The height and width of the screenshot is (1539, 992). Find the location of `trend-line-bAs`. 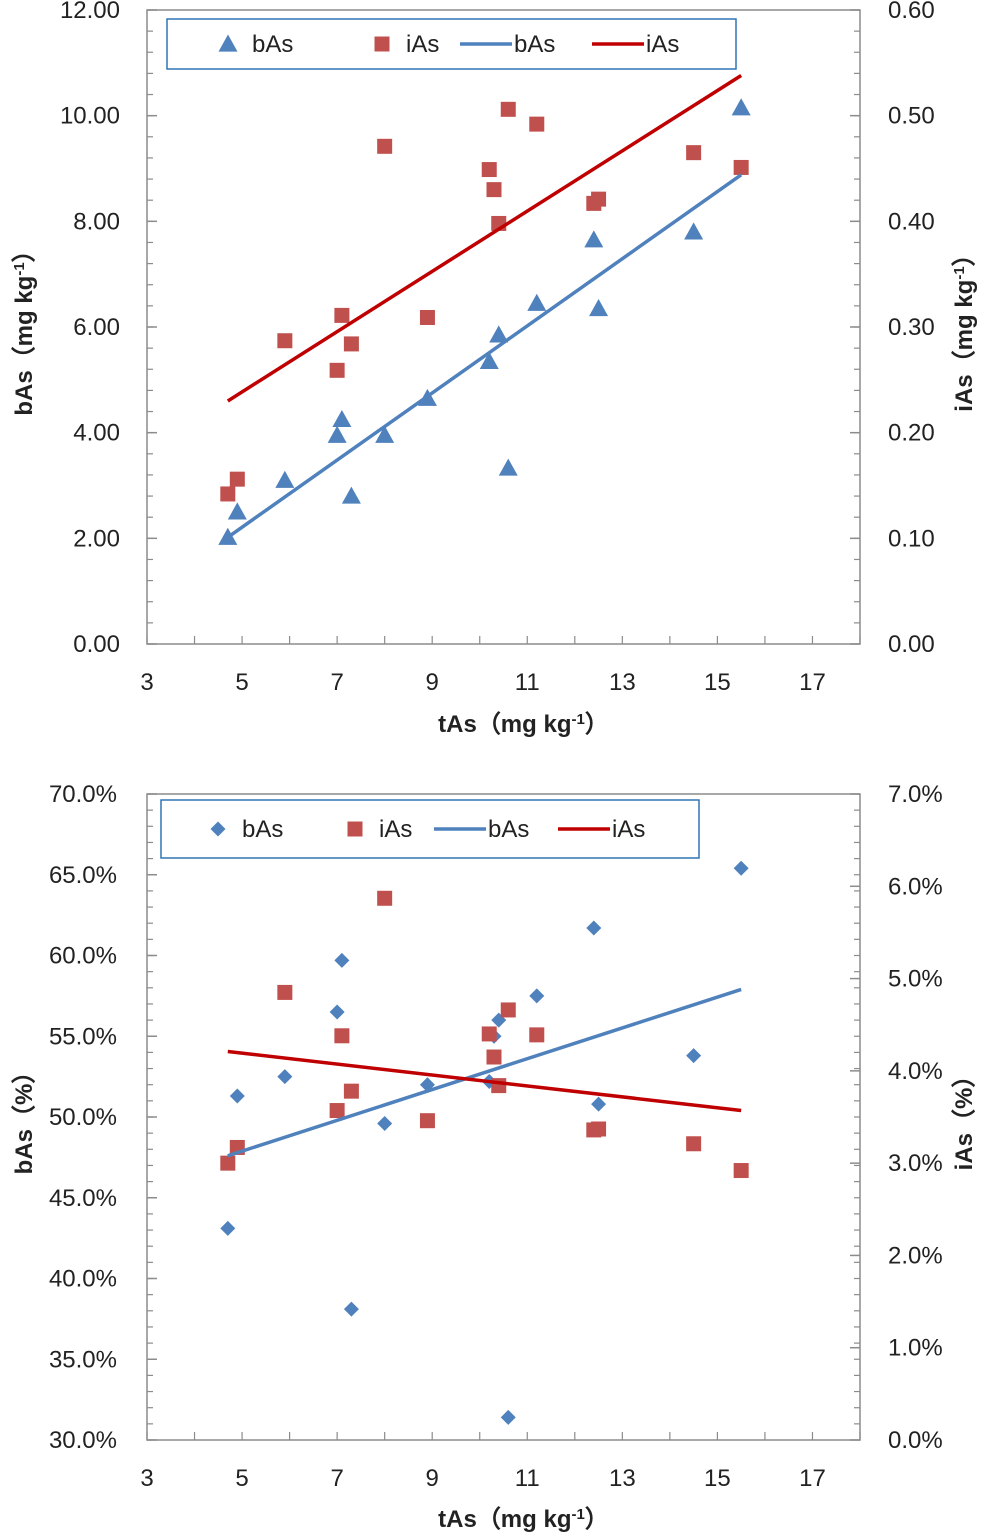

trend-line-bAs is located at coordinates (484, 356).